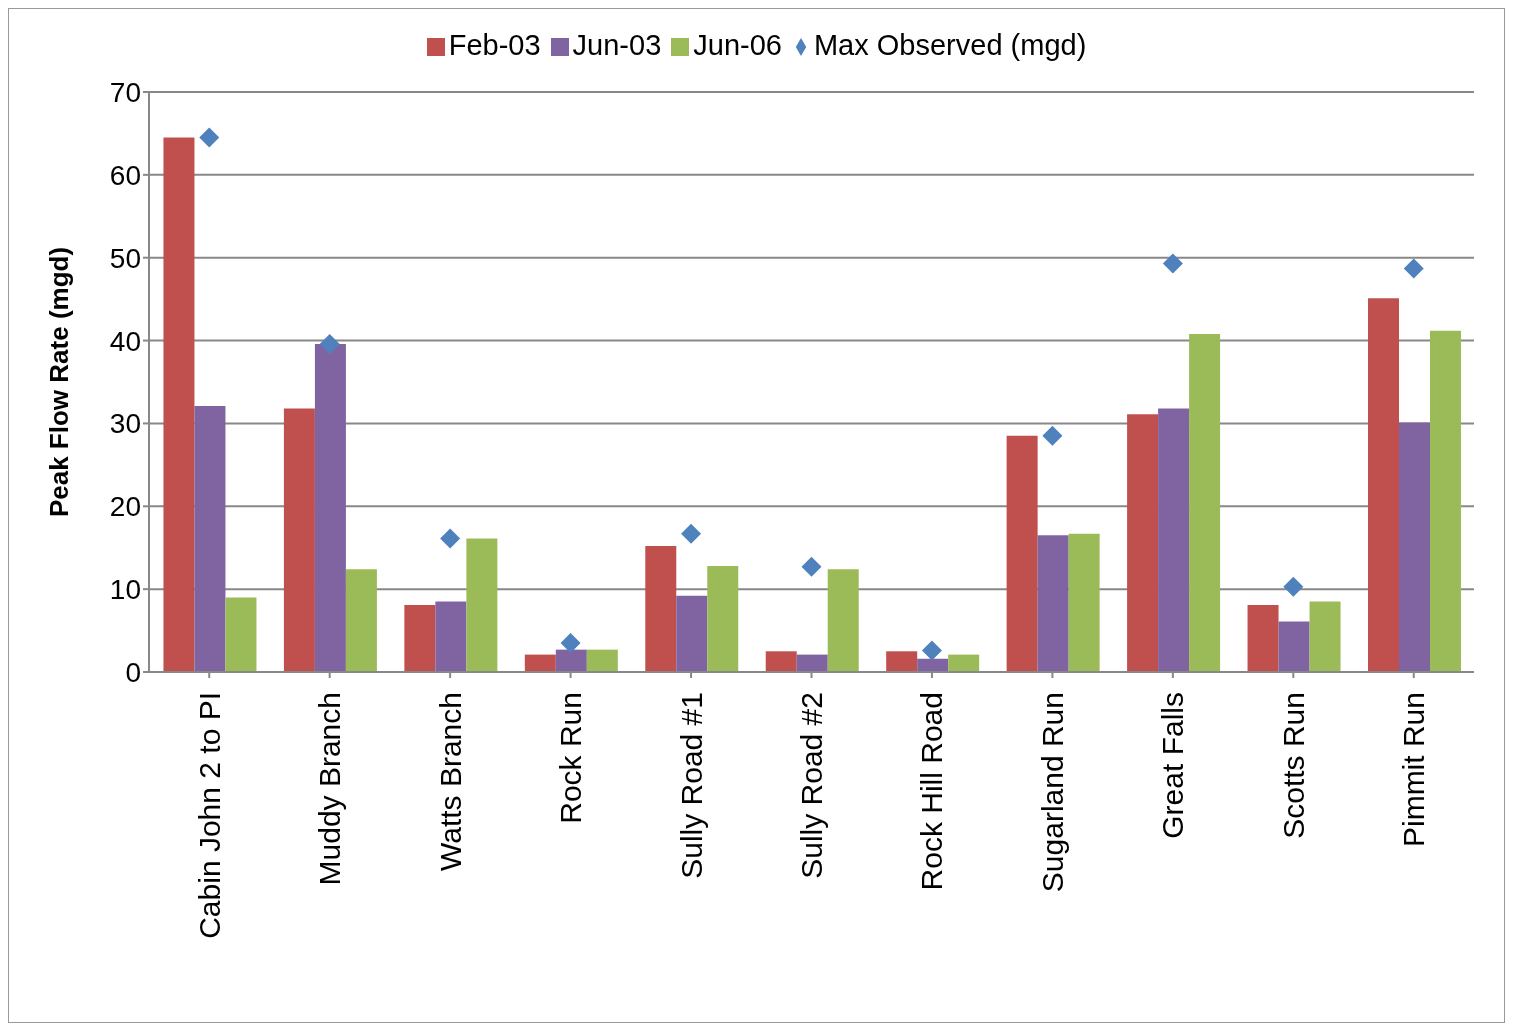 This screenshot has height=1031, width=1513. I want to click on x-tick-label: Great Falls, so click(1173, 765).